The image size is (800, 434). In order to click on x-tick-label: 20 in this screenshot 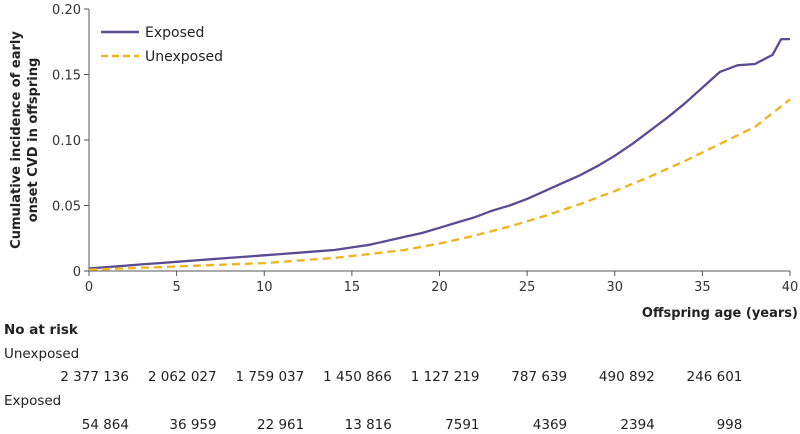, I will do `click(439, 287)`.